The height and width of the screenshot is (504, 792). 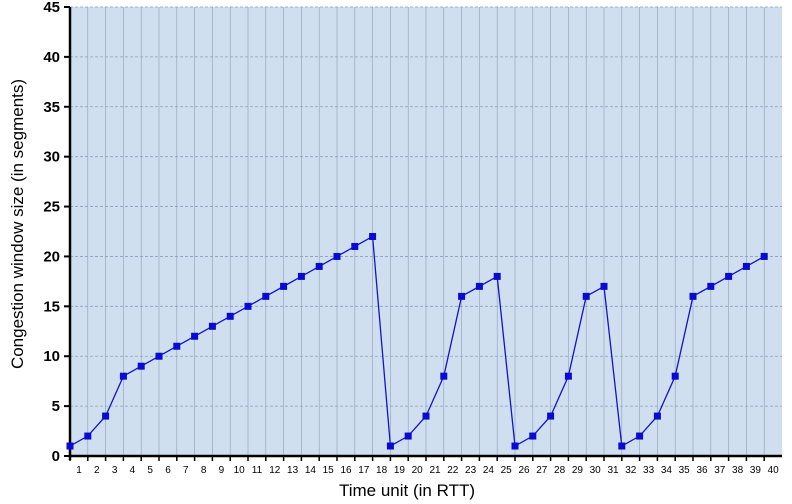 I want to click on x-tick-label: 16, so click(x=346, y=470).